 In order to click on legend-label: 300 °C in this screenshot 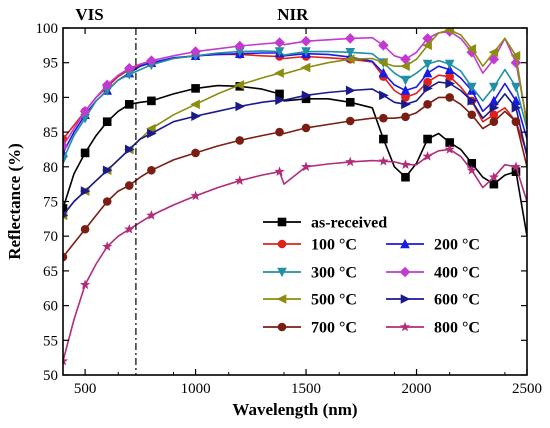, I will do `click(334, 273)`.